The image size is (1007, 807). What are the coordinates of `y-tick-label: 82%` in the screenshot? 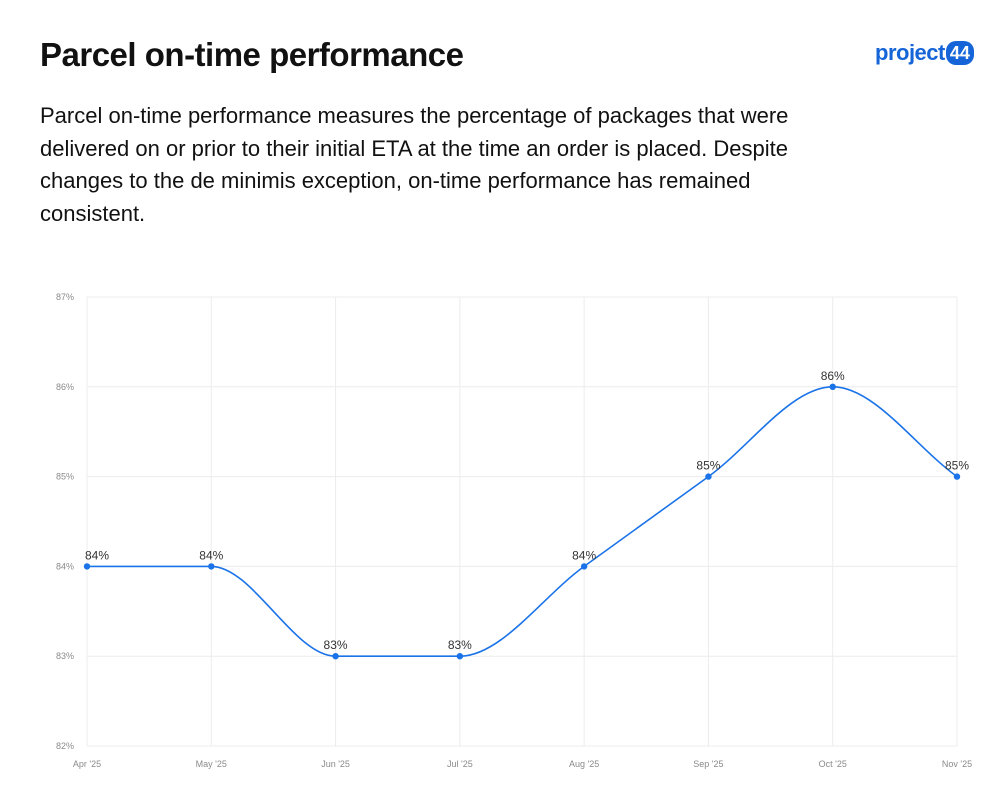 It's located at (65, 746).